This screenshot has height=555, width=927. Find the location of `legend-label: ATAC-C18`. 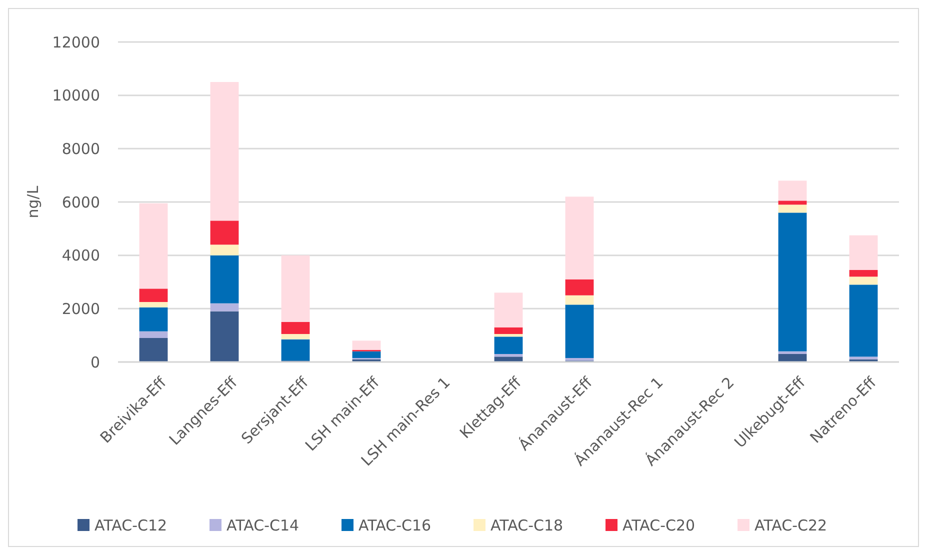

legend-label: ATAC-C18 is located at coordinates (527, 525).